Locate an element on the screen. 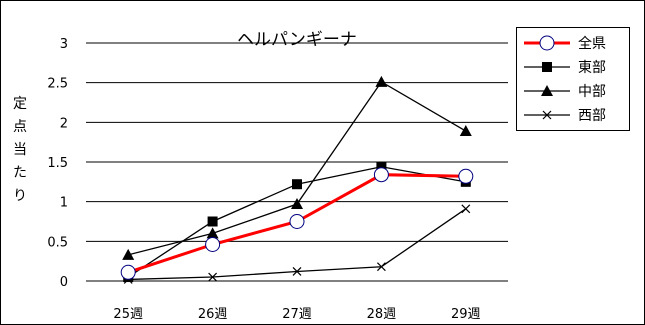  legend-label: 西部 is located at coordinates (592, 116).